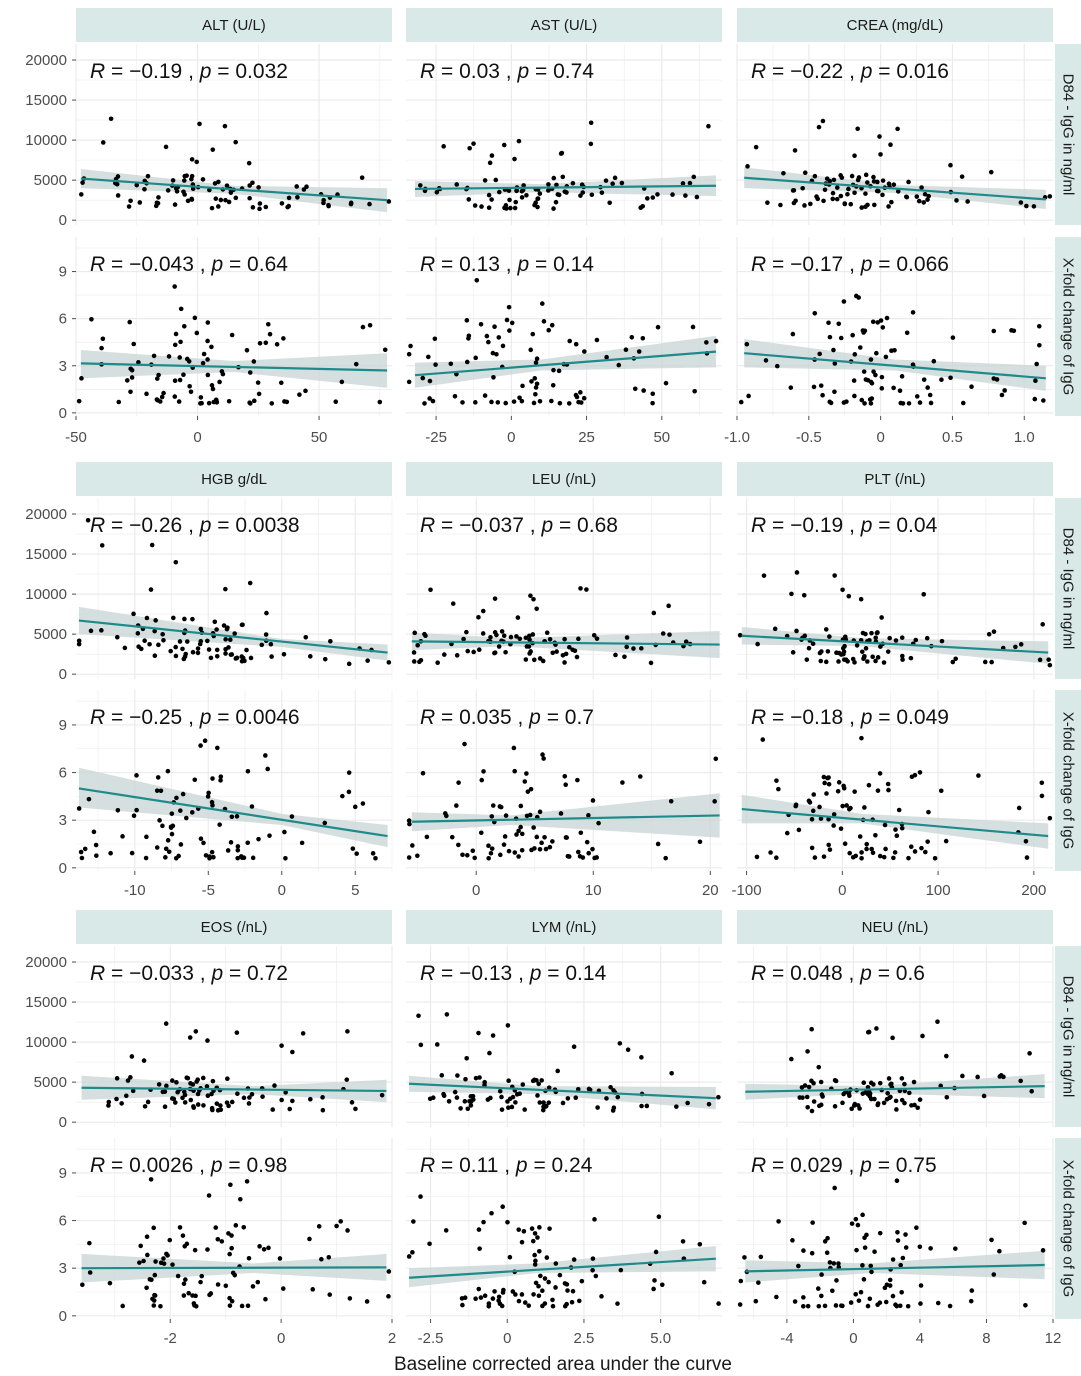 This screenshot has height=1376, width=1081. Describe the element at coordinates (737, 437) in the screenshot. I see `panel-5-x-tick-label: -1.0` at that location.